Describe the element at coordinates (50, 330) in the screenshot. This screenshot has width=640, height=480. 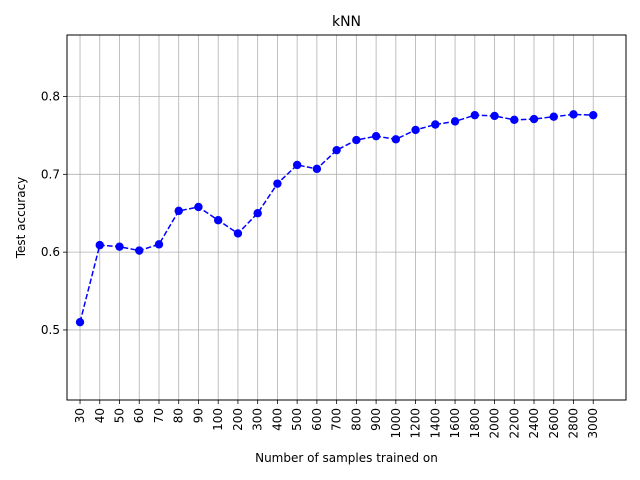
I see `y-tick-label: 0.5` at that location.